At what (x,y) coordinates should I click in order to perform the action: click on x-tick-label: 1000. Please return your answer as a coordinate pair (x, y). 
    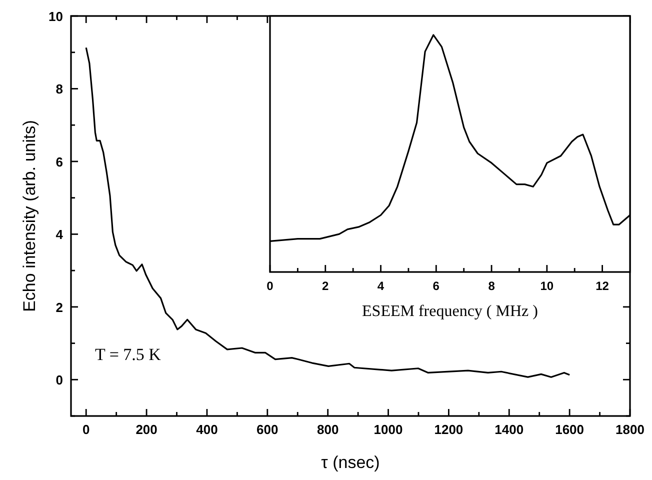
    Looking at the image, I should click on (388, 429).